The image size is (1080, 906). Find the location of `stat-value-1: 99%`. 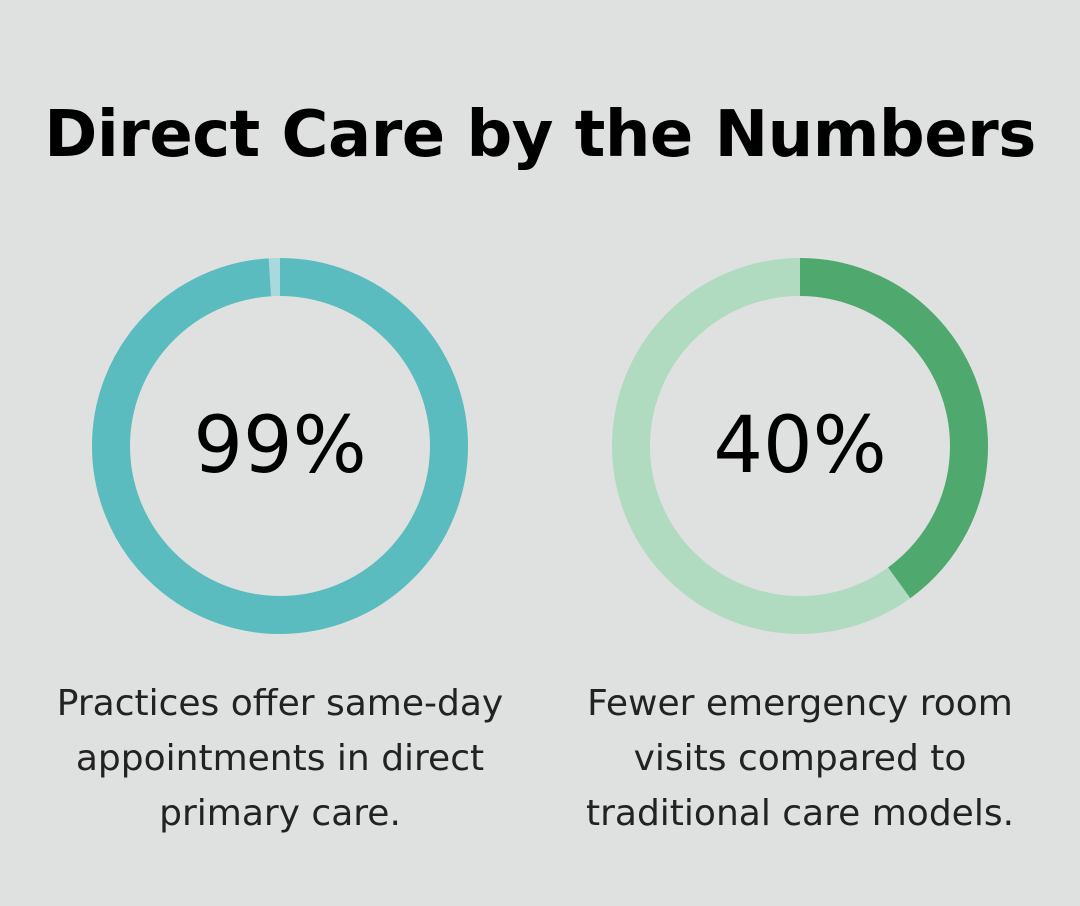

stat-value-1: 99% is located at coordinates (280, 446).